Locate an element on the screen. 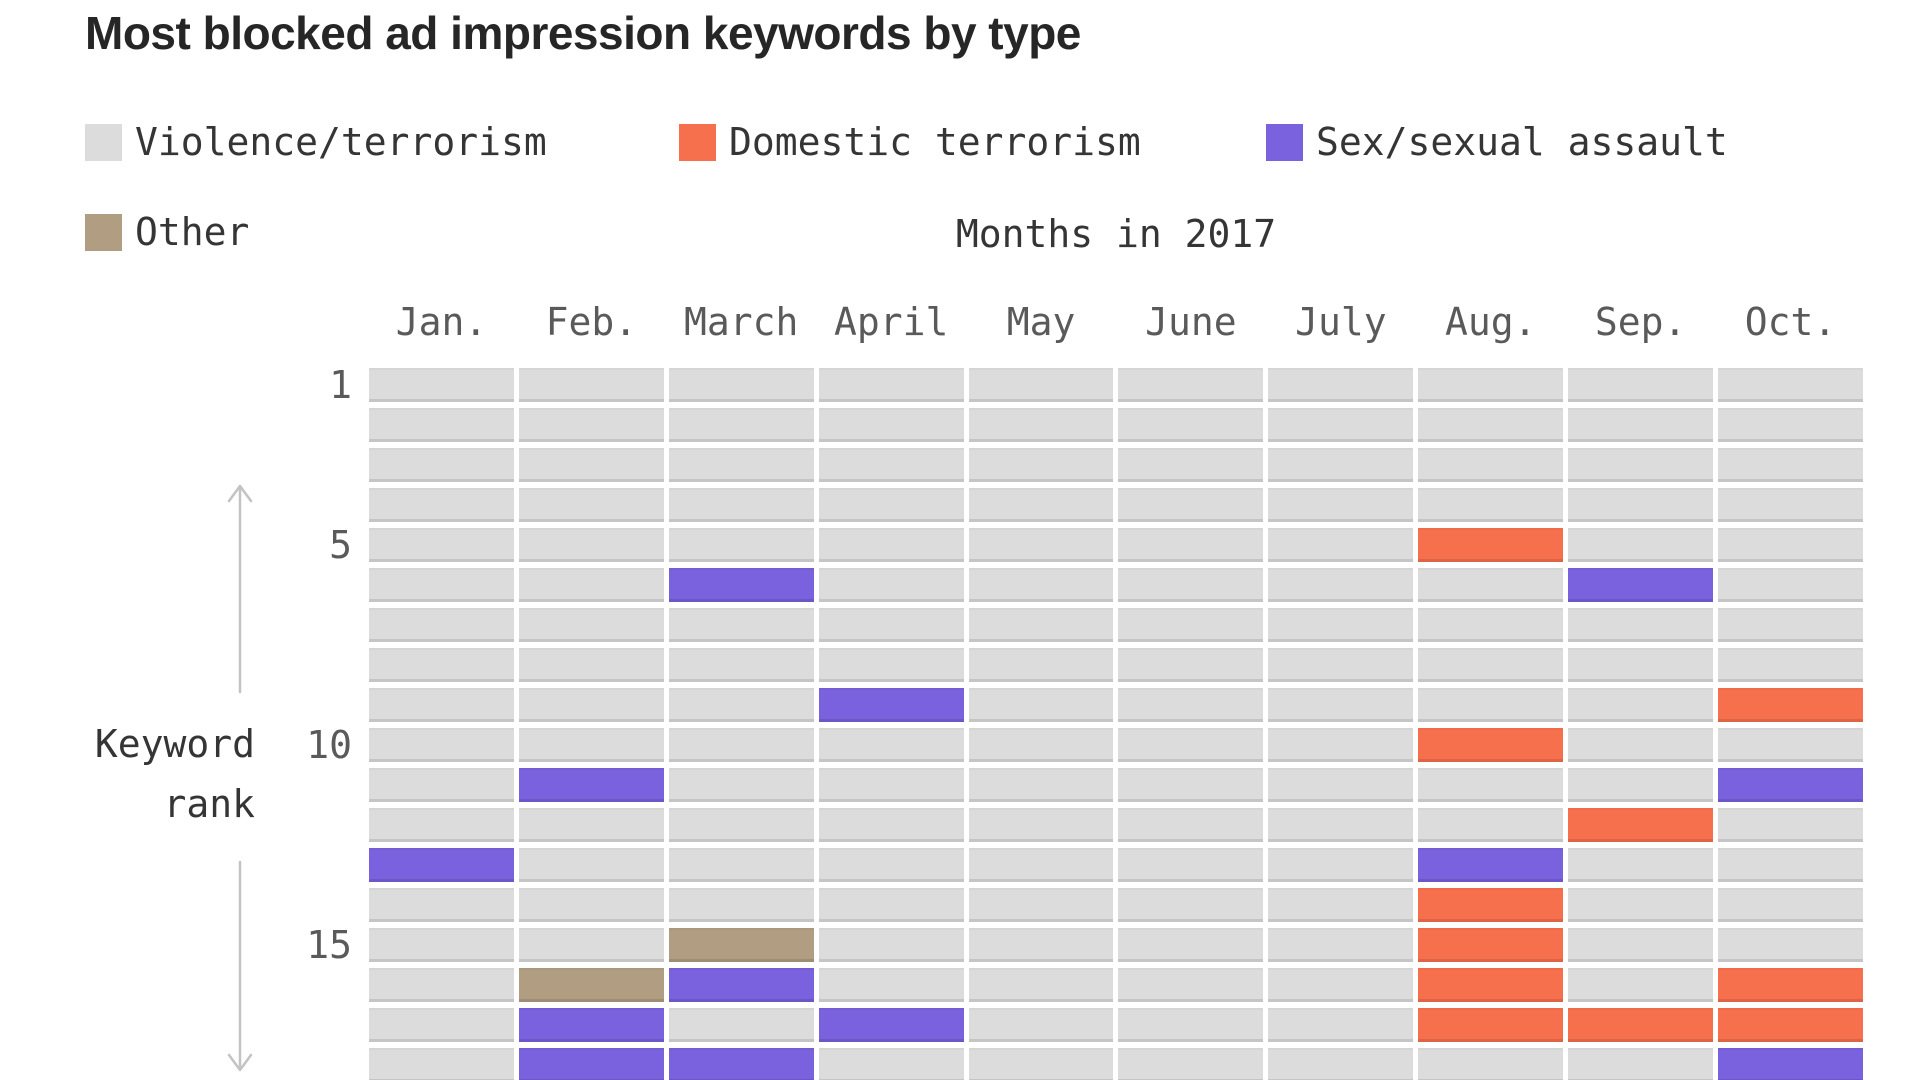 The height and width of the screenshot is (1080, 1920). month-label: Sep. is located at coordinates (1640, 322).